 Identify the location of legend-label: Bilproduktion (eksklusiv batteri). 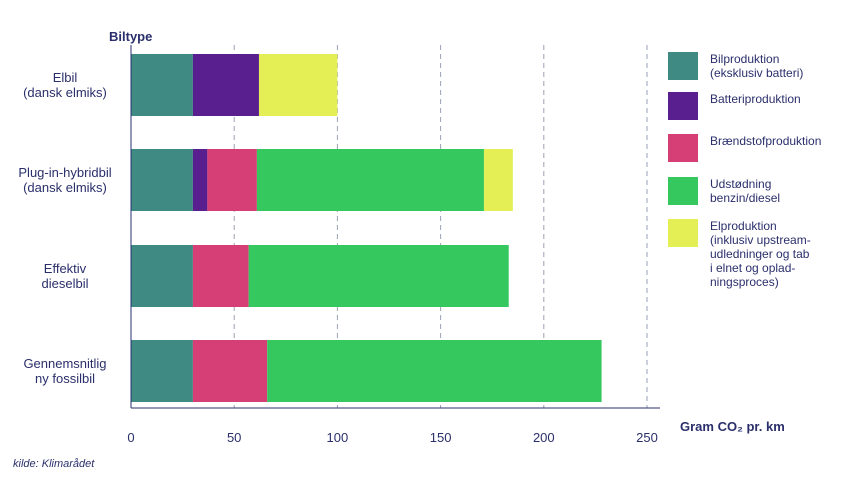
(757, 66).